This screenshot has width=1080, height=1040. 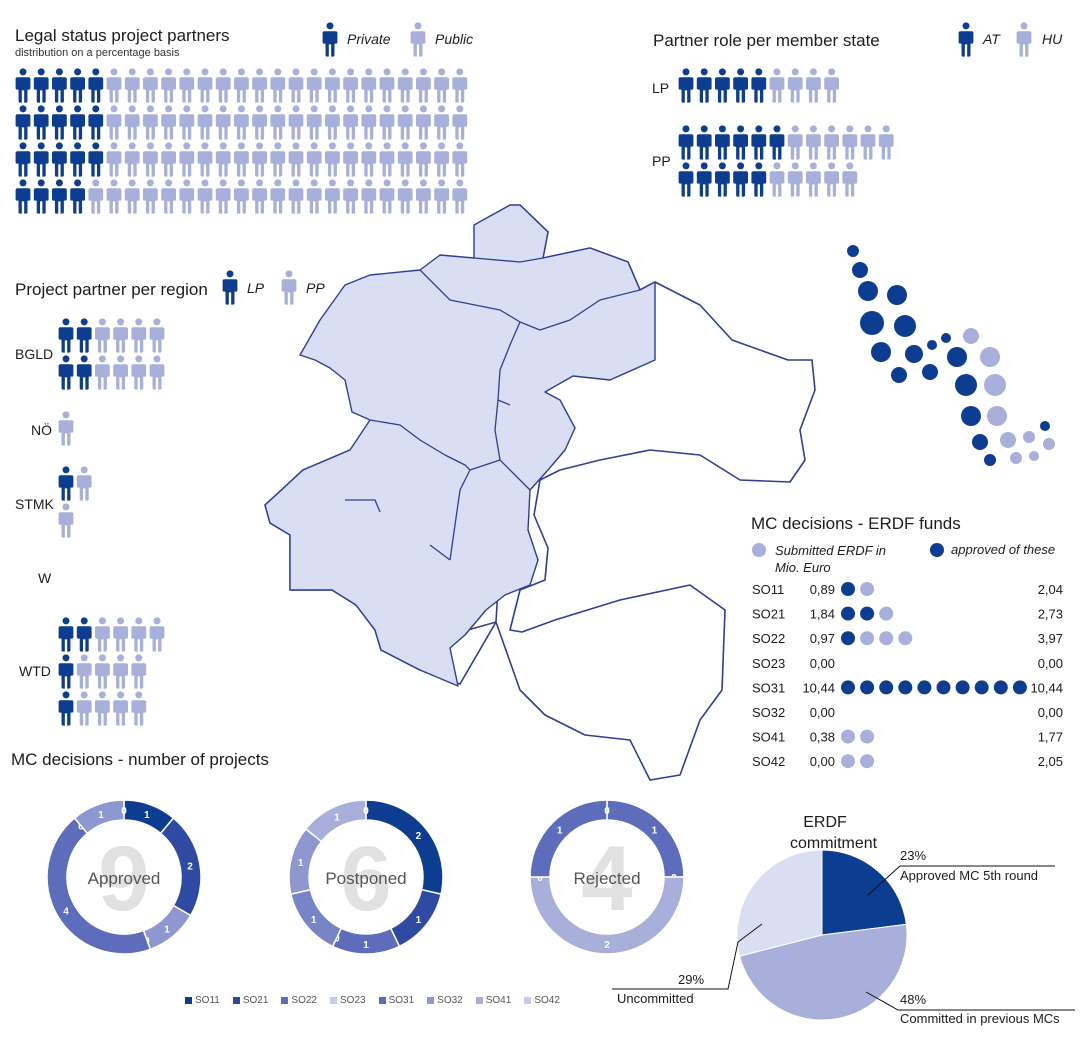 What do you see at coordinates (768, 712) in the screenshot?
I see `erdf-row-so: SO32` at bounding box center [768, 712].